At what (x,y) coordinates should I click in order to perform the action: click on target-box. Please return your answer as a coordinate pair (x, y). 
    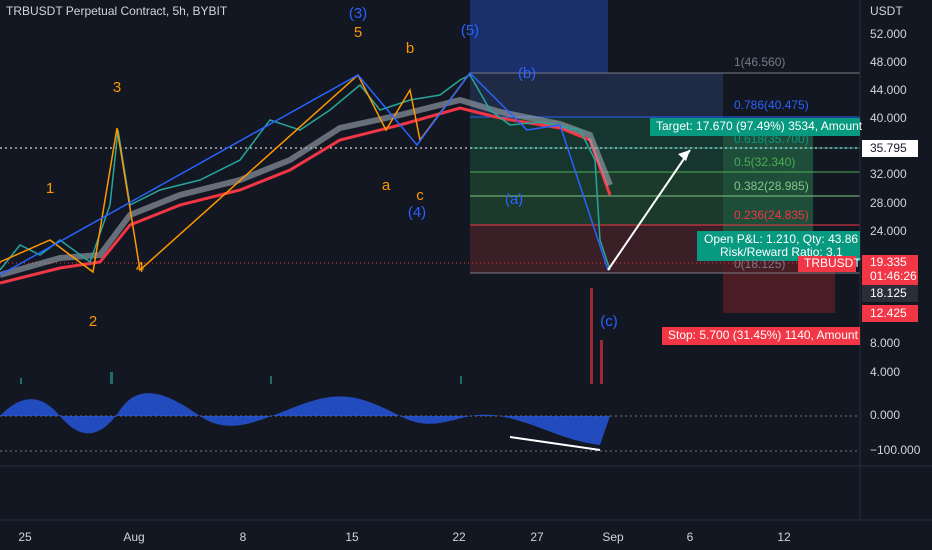
    Looking at the image, I should click on (755, 127).